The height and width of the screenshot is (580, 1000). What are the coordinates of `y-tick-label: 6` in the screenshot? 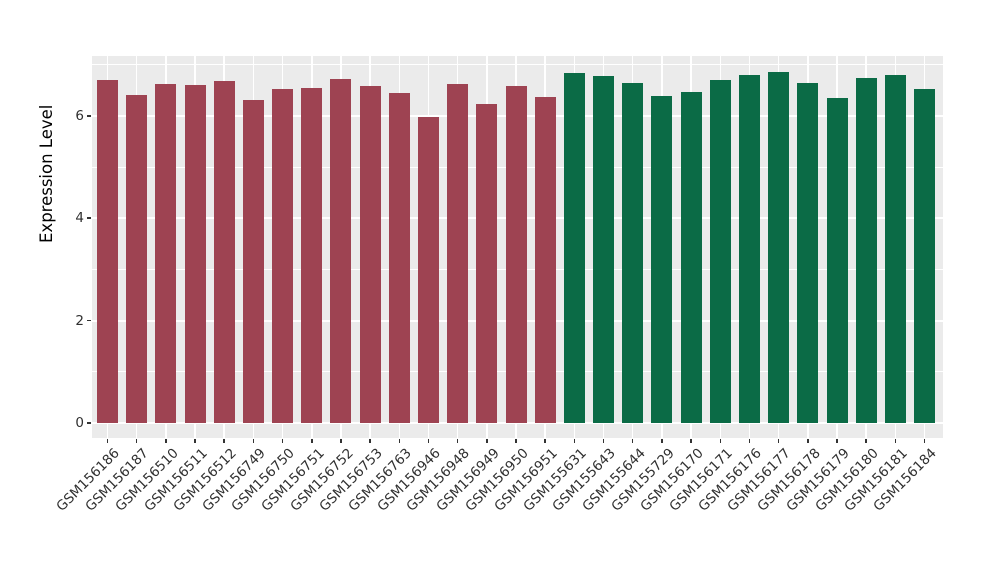 It's located at (79, 115).